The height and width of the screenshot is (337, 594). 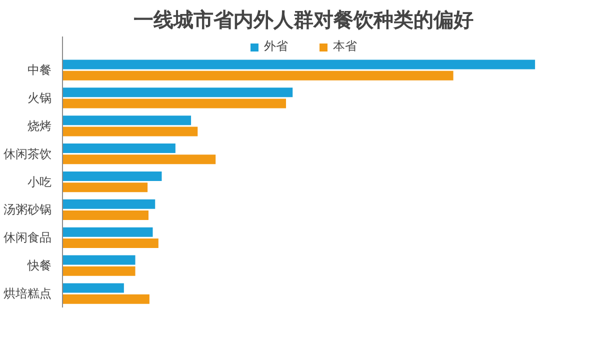 I want to click on legend-label: 外省, so click(x=276, y=46).